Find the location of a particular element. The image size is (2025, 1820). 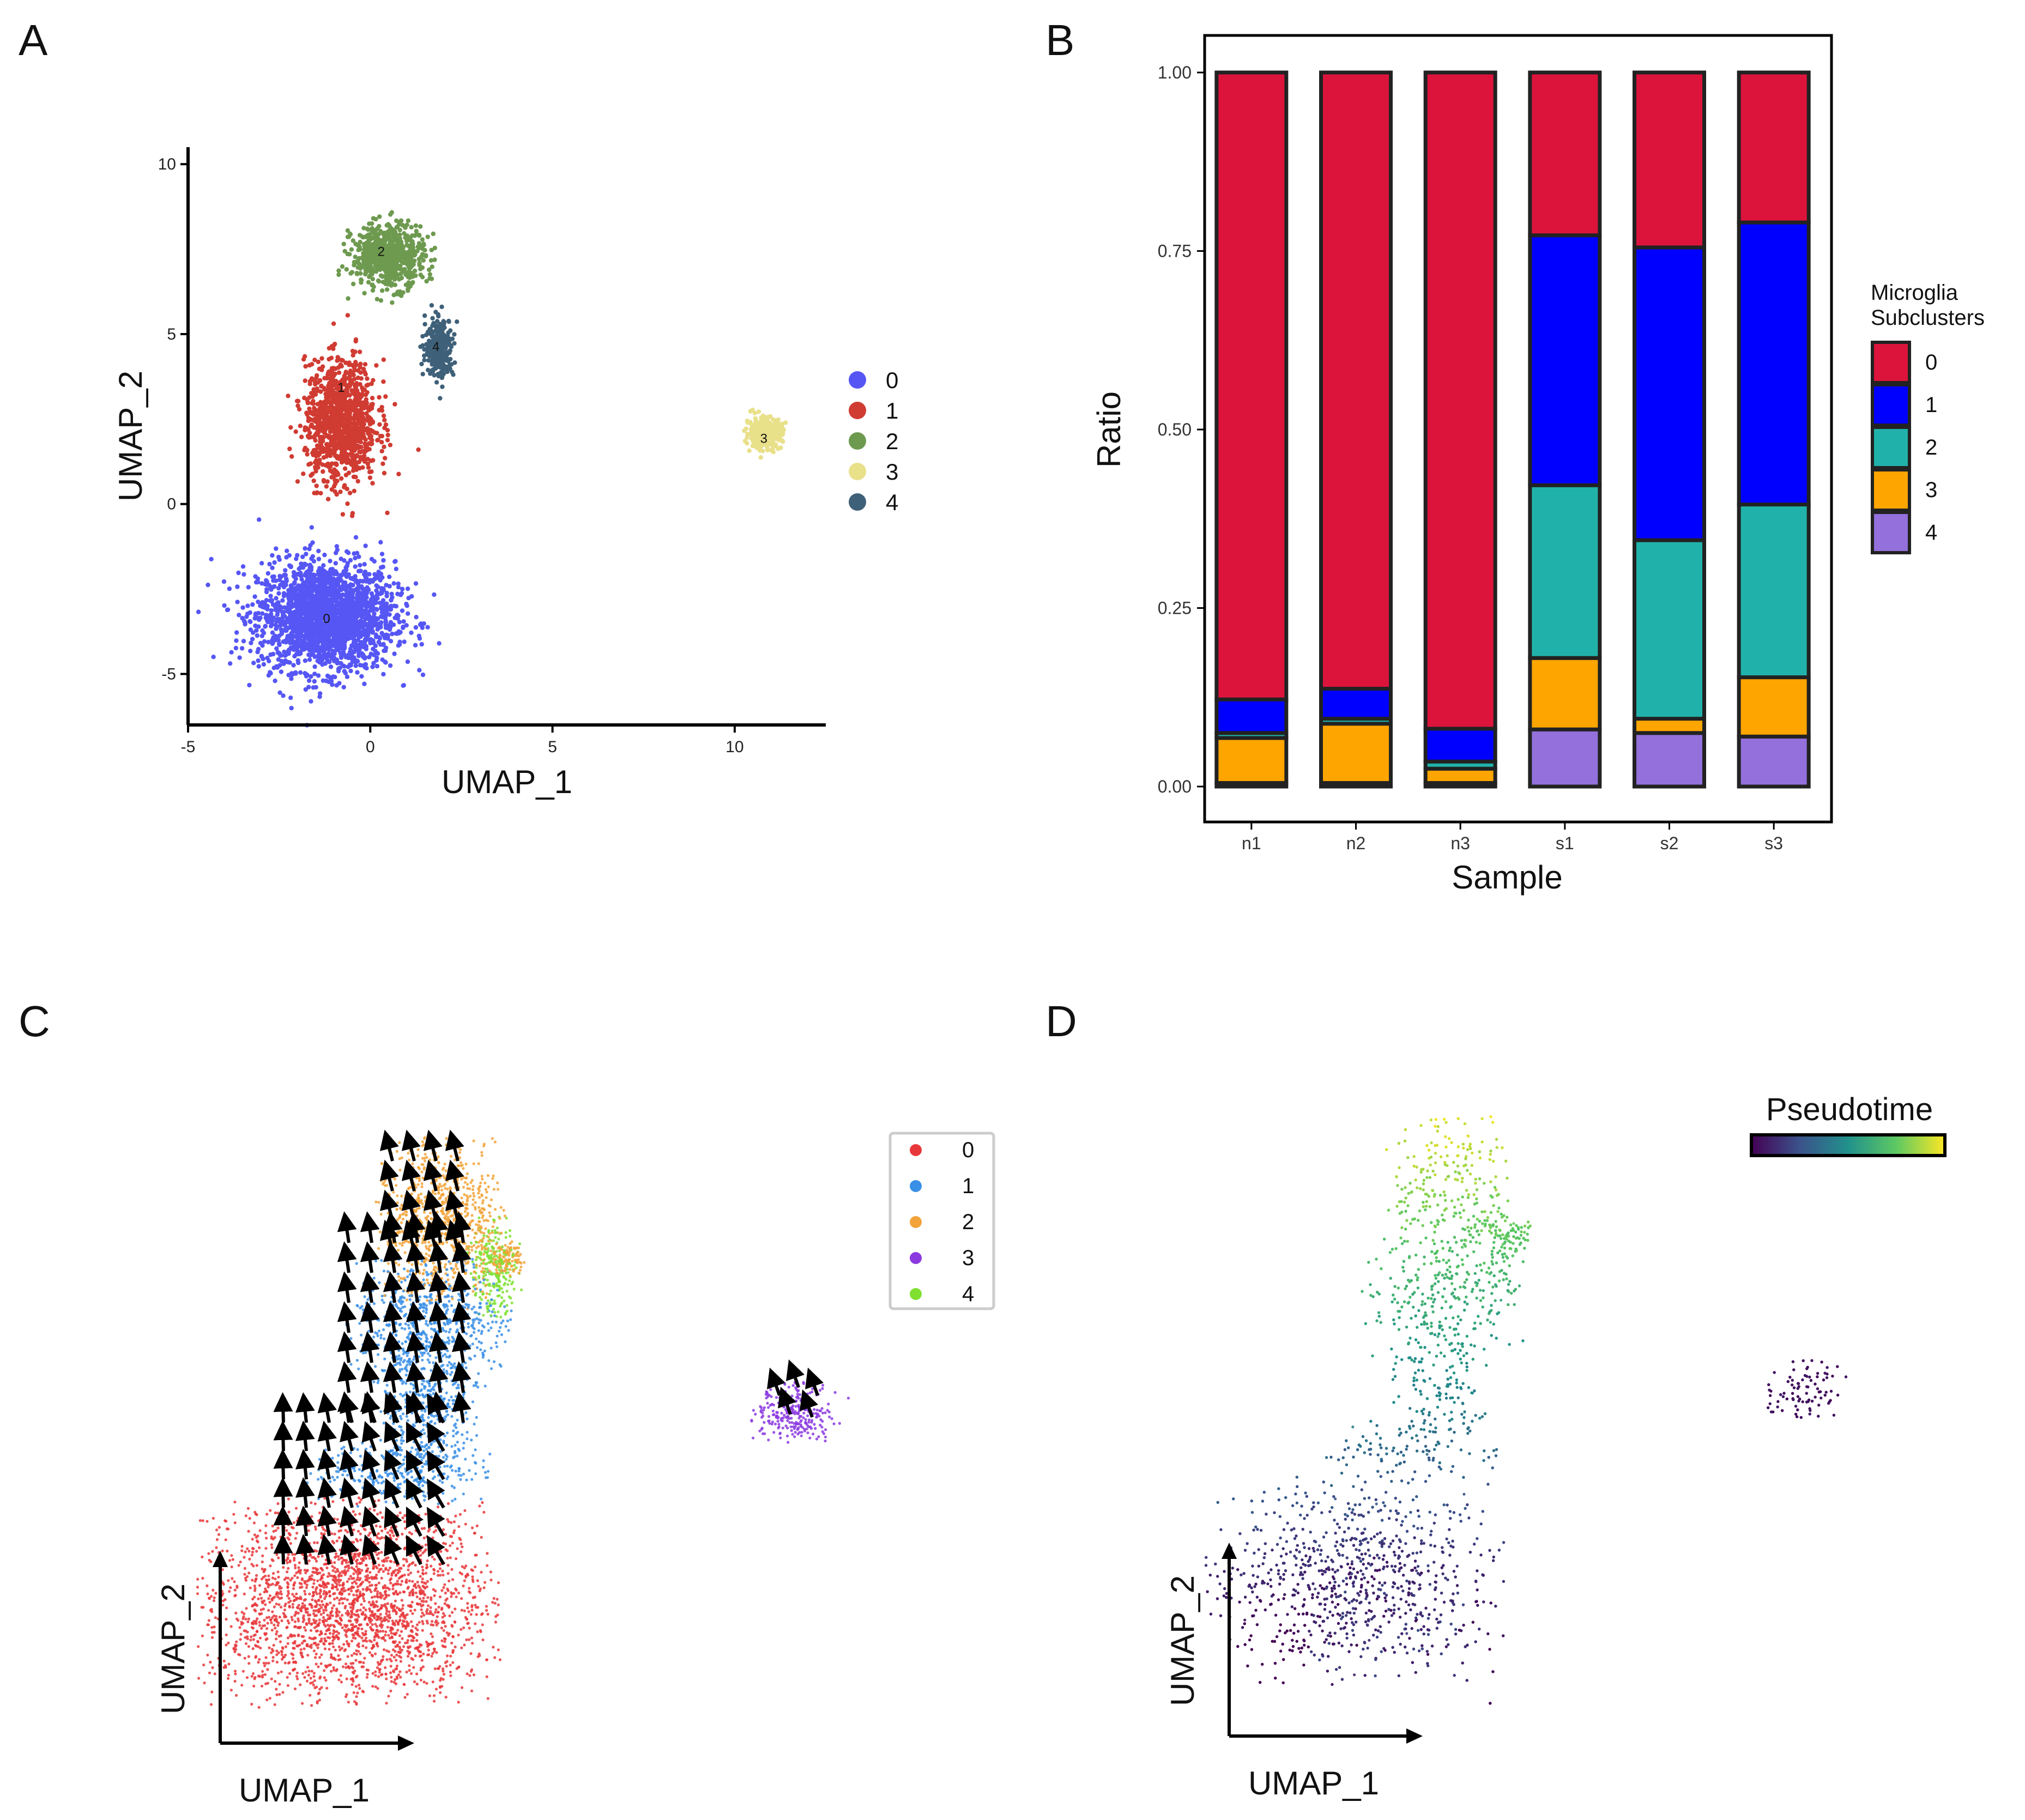

legend-swatch is located at coordinates (858, 502).